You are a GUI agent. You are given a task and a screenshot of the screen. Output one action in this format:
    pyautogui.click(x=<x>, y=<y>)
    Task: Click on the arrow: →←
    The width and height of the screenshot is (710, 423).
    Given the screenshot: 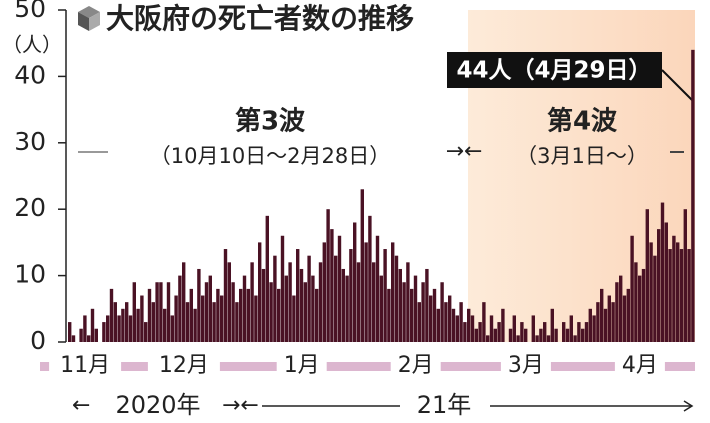 What is the action you would take?
    pyautogui.click(x=240, y=405)
    